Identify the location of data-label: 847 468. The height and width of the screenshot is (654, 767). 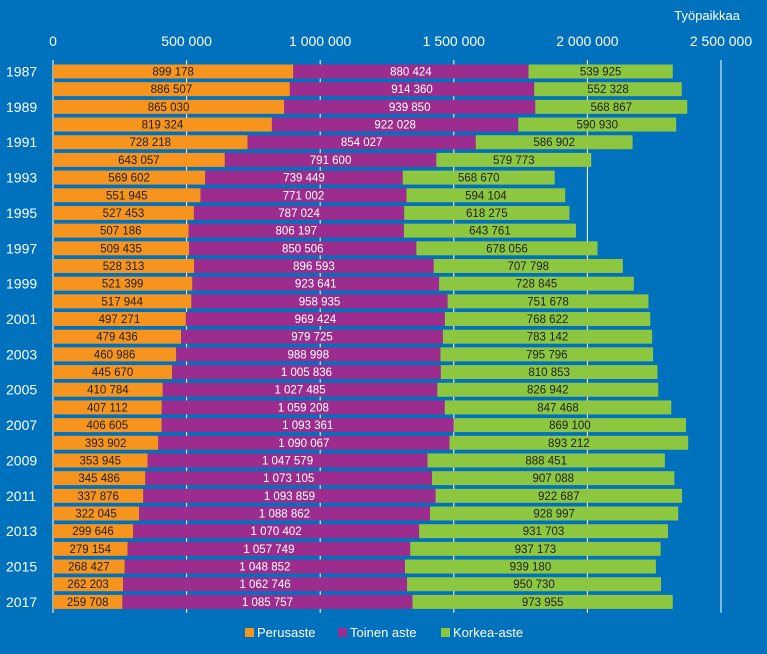
(558, 408).